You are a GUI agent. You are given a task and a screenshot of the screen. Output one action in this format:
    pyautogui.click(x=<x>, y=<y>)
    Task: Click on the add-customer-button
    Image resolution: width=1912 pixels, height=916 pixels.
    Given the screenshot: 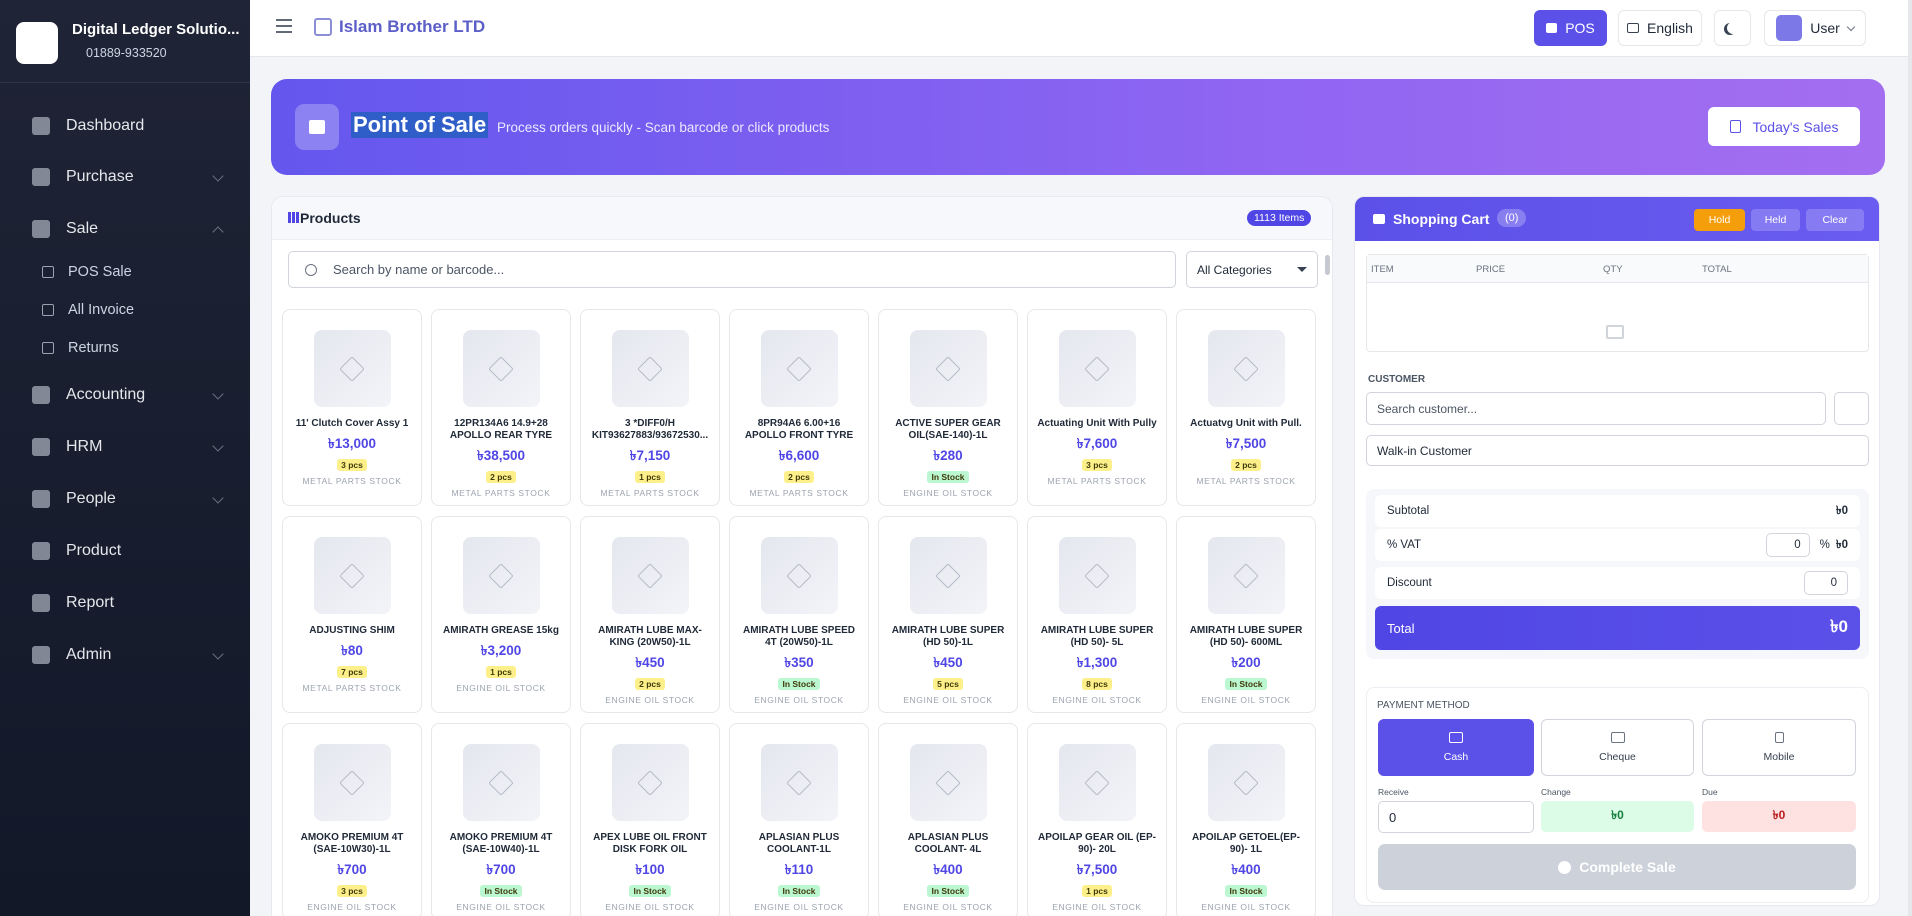 What is the action you would take?
    pyautogui.click(x=1851, y=408)
    